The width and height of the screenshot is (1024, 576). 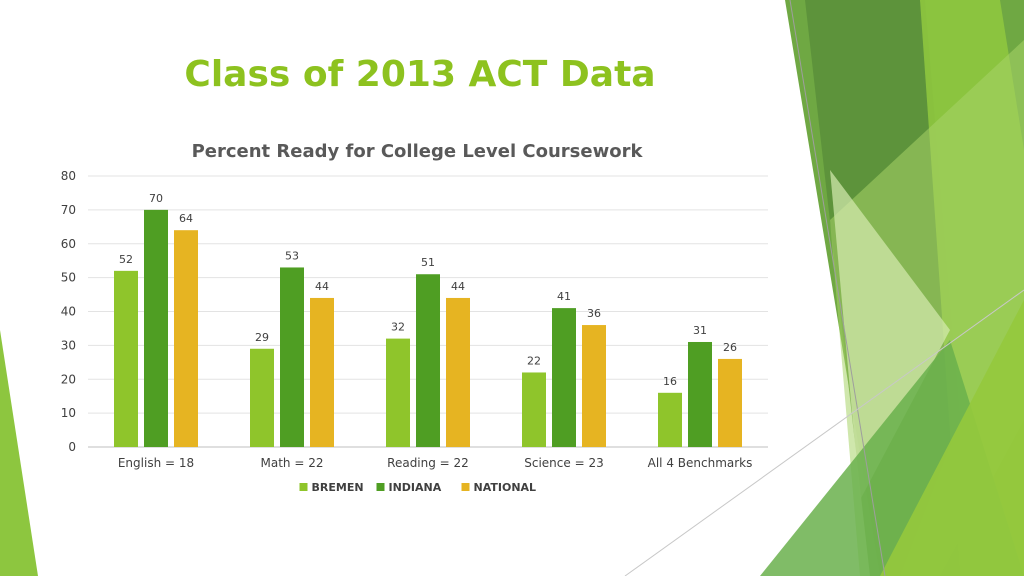 I want to click on y-tick-label: 10, so click(x=68, y=413).